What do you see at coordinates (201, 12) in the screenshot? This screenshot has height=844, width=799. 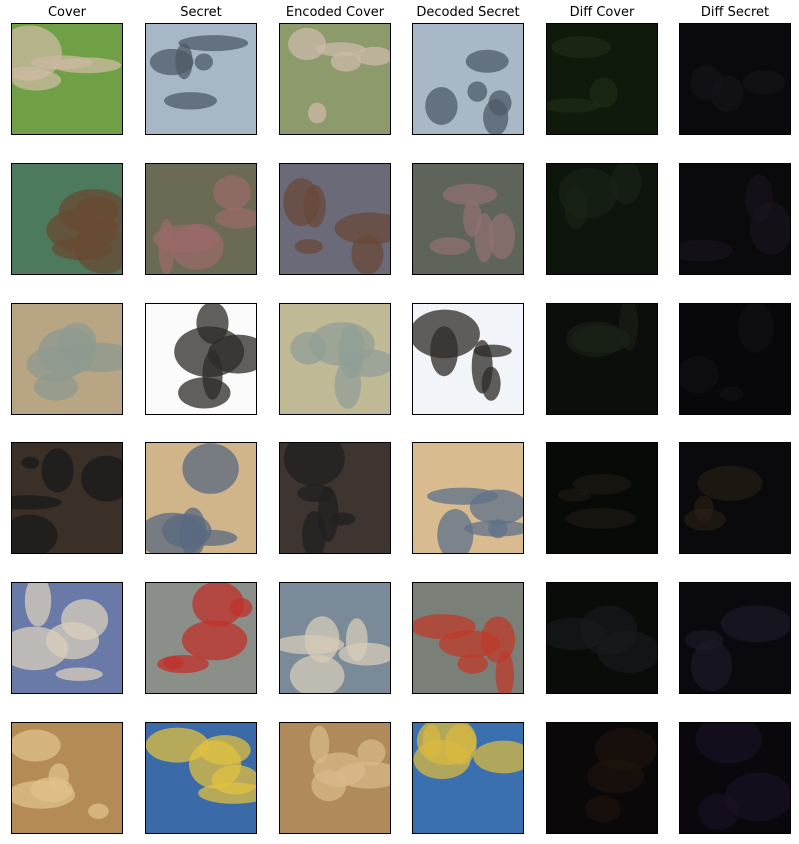 I see `column-title-secret: Secret` at bounding box center [201, 12].